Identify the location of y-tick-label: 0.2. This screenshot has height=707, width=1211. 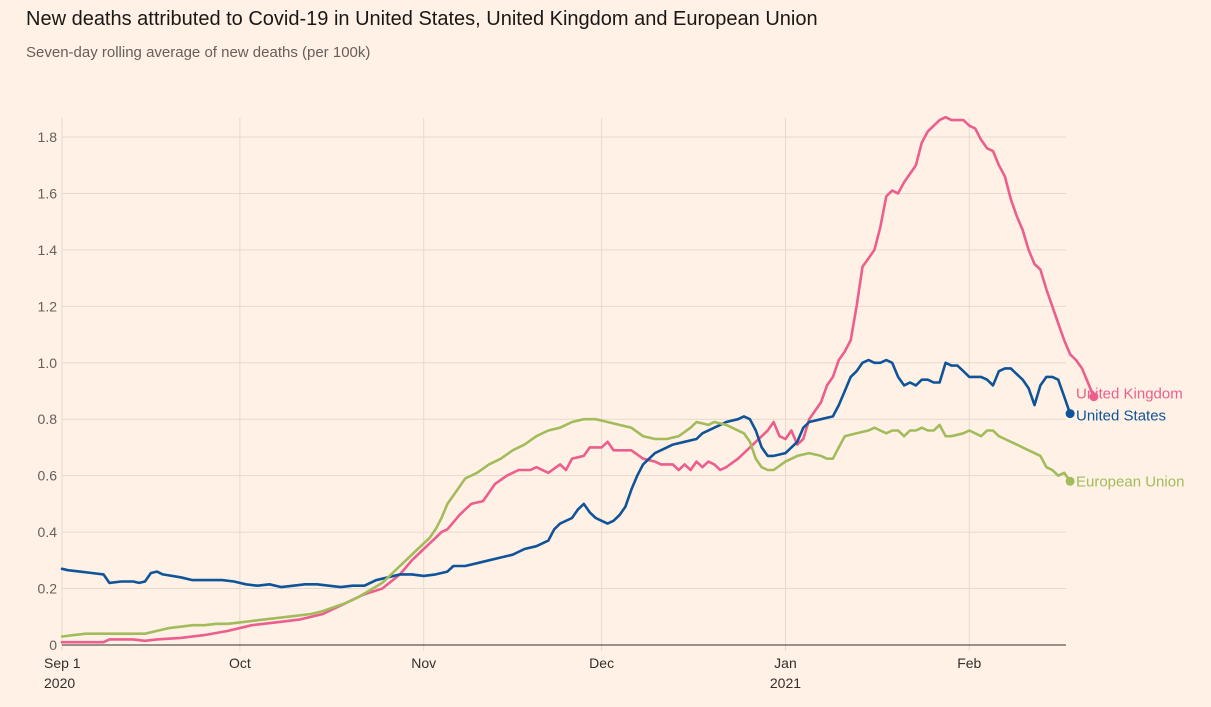
(48, 589).